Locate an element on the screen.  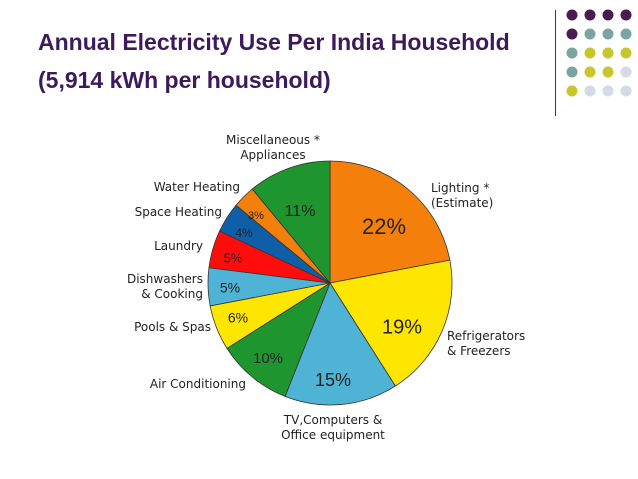
slice-percent-label: 10% is located at coordinates (268, 358).